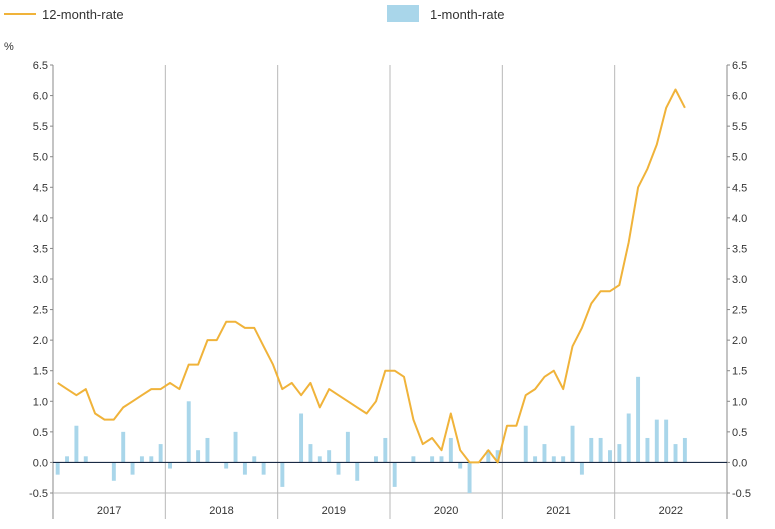  Describe the element at coordinates (40, 97) in the screenshot. I see `y-tick-label-left: 6.0` at that location.